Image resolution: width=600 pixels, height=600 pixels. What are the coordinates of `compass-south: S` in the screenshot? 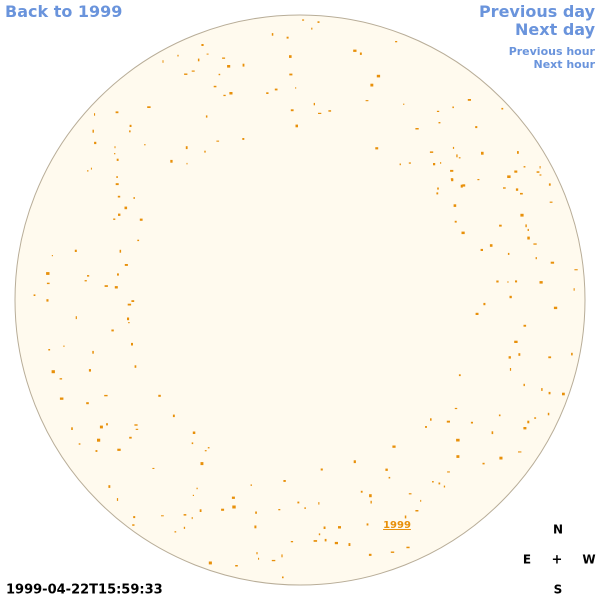 It's located at (558, 590).